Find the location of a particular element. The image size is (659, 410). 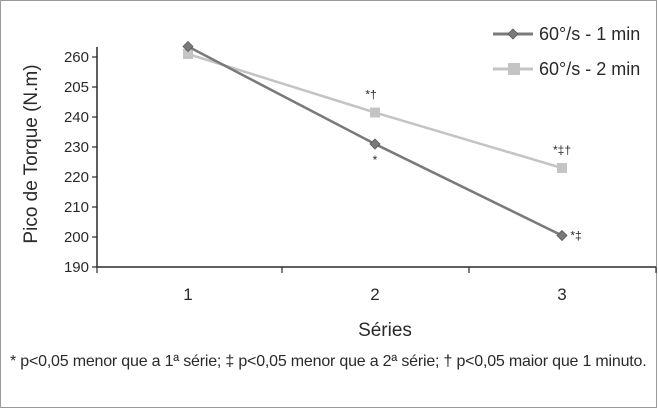

legend-label: 60°/s - 1 min is located at coordinates (589, 34).